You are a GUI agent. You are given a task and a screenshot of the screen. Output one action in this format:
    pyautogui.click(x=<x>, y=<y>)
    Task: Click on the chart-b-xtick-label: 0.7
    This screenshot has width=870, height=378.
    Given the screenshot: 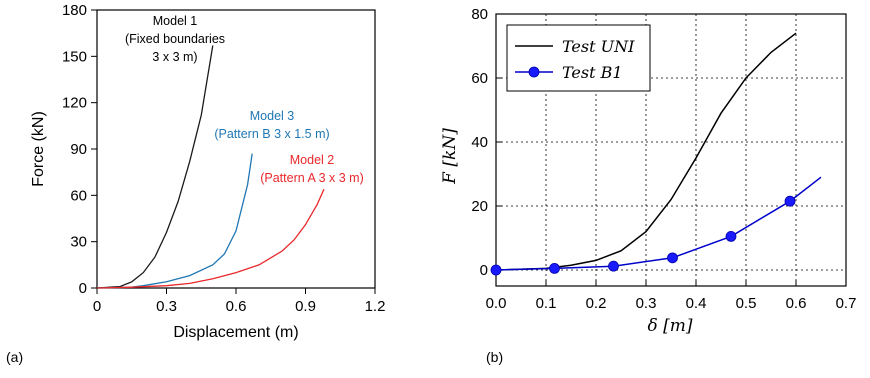 What is the action you would take?
    pyautogui.click(x=846, y=303)
    